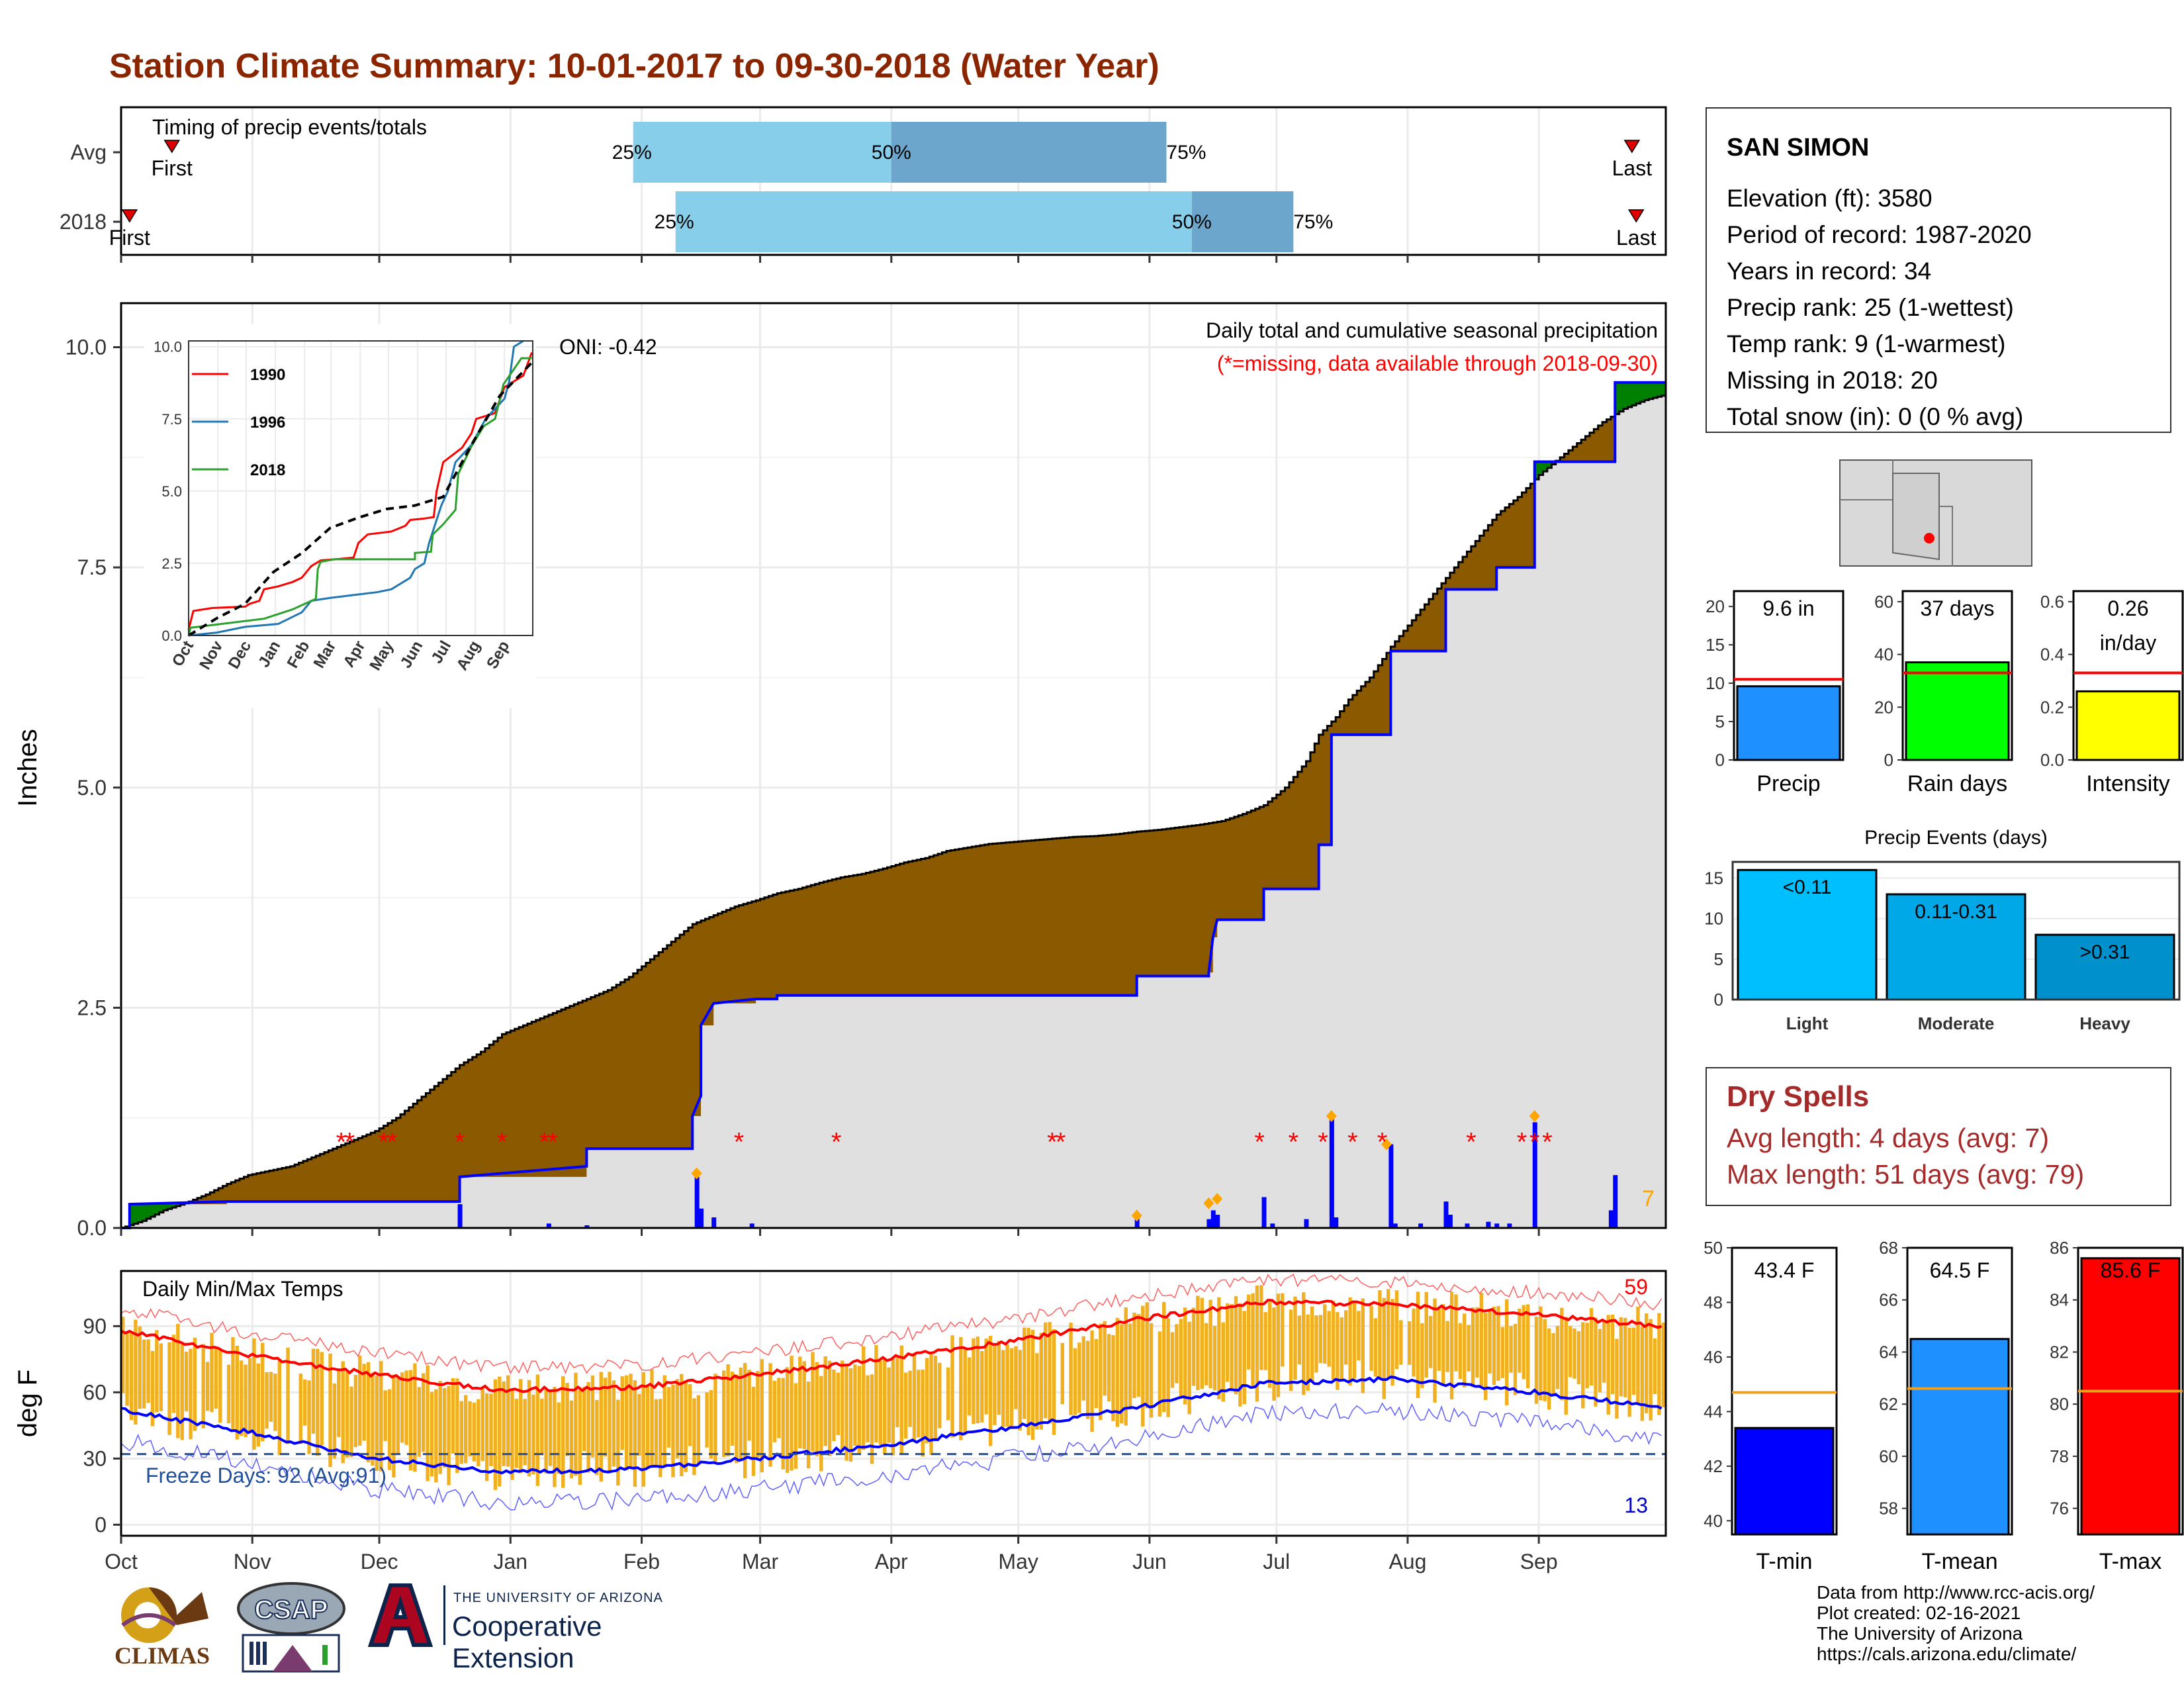 This screenshot has height=1688, width=2184. What do you see at coordinates (1866, 343) in the screenshot?
I see `station-temp-rank: Temp rank: 9 (1-warmest)` at bounding box center [1866, 343].